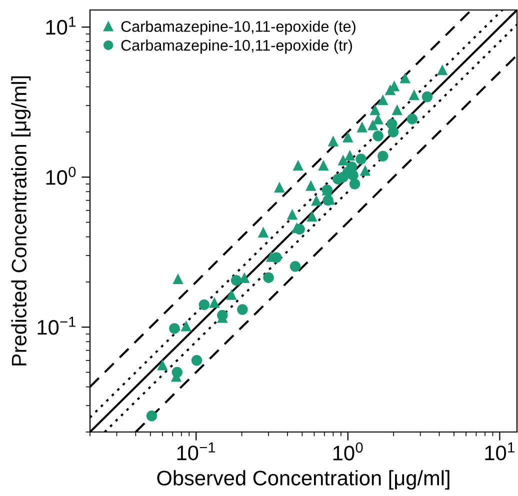 Image resolution: width=518 pixels, height=496 pixels. Describe the element at coordinates (21, 221) in the screenshot. I see `y-axis-title: Predicted Concentration [μg/ml]` at that location.